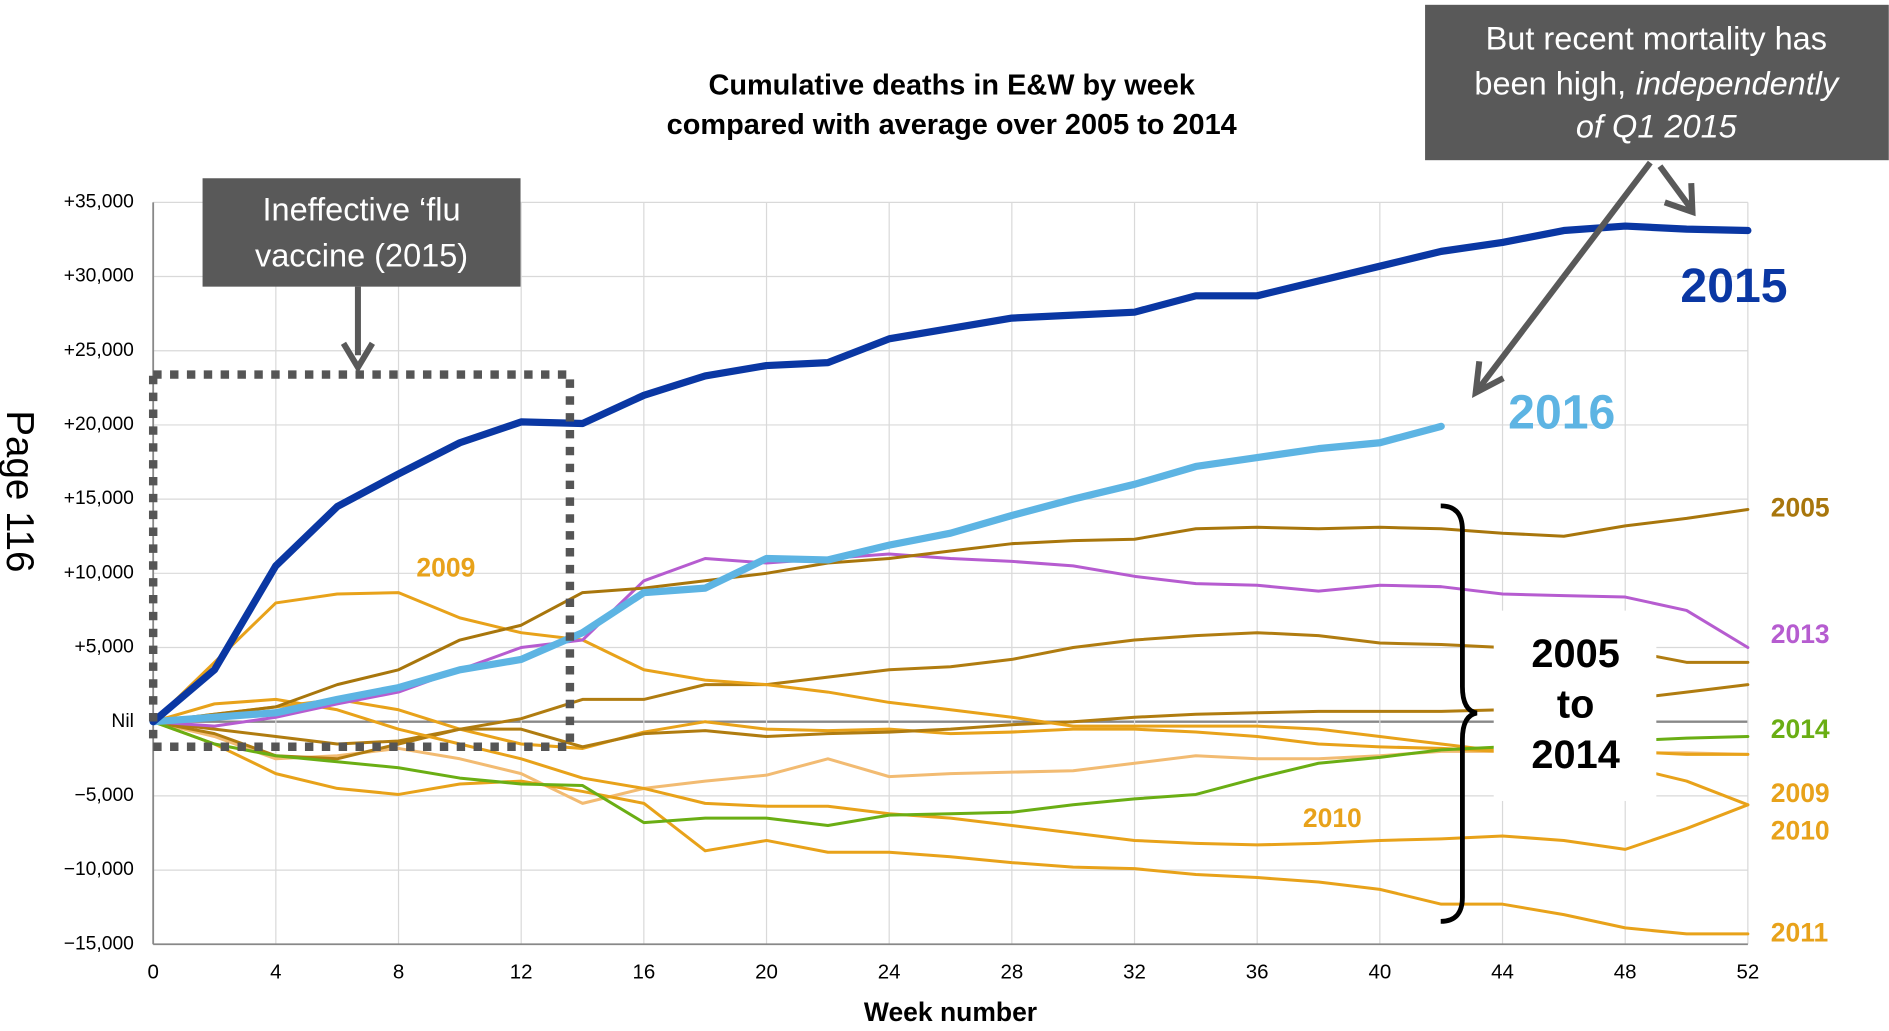 This screenshot has height=1031, width=1889. What do you see at coordinates (1459, 713) in the screenshot?
I see `bracket` at bounding box center [1459, 713].